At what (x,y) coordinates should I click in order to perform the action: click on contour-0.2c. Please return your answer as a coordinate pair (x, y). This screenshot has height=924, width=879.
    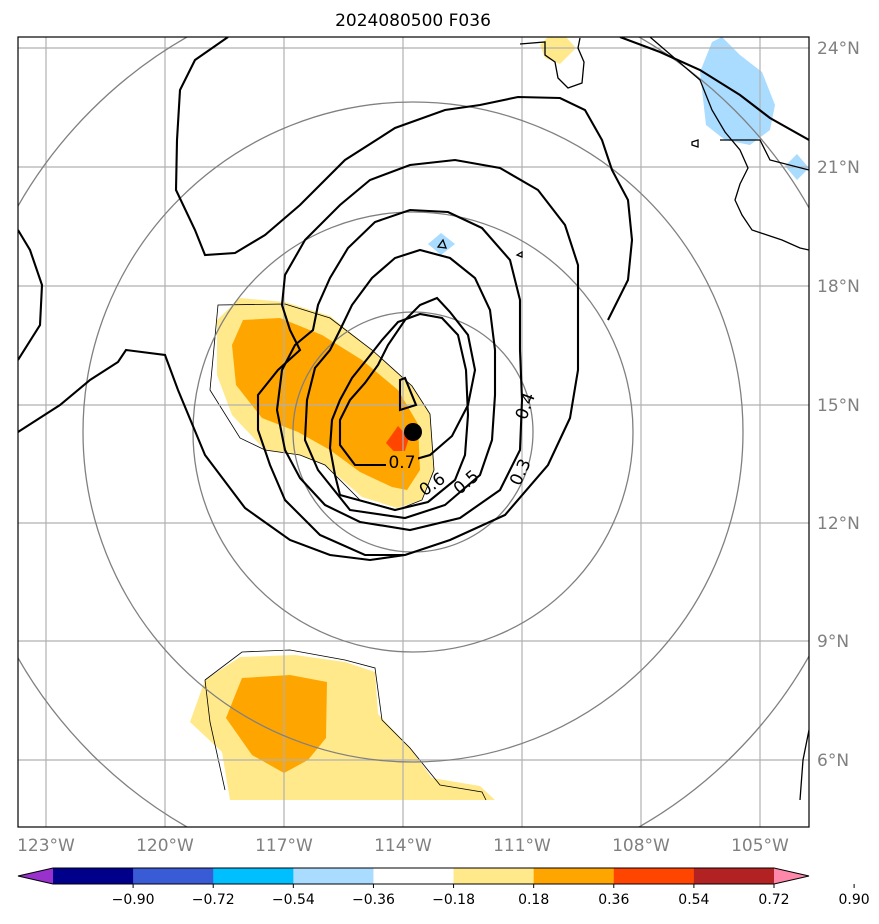
    Looking at the image, I should click on (212, 455).